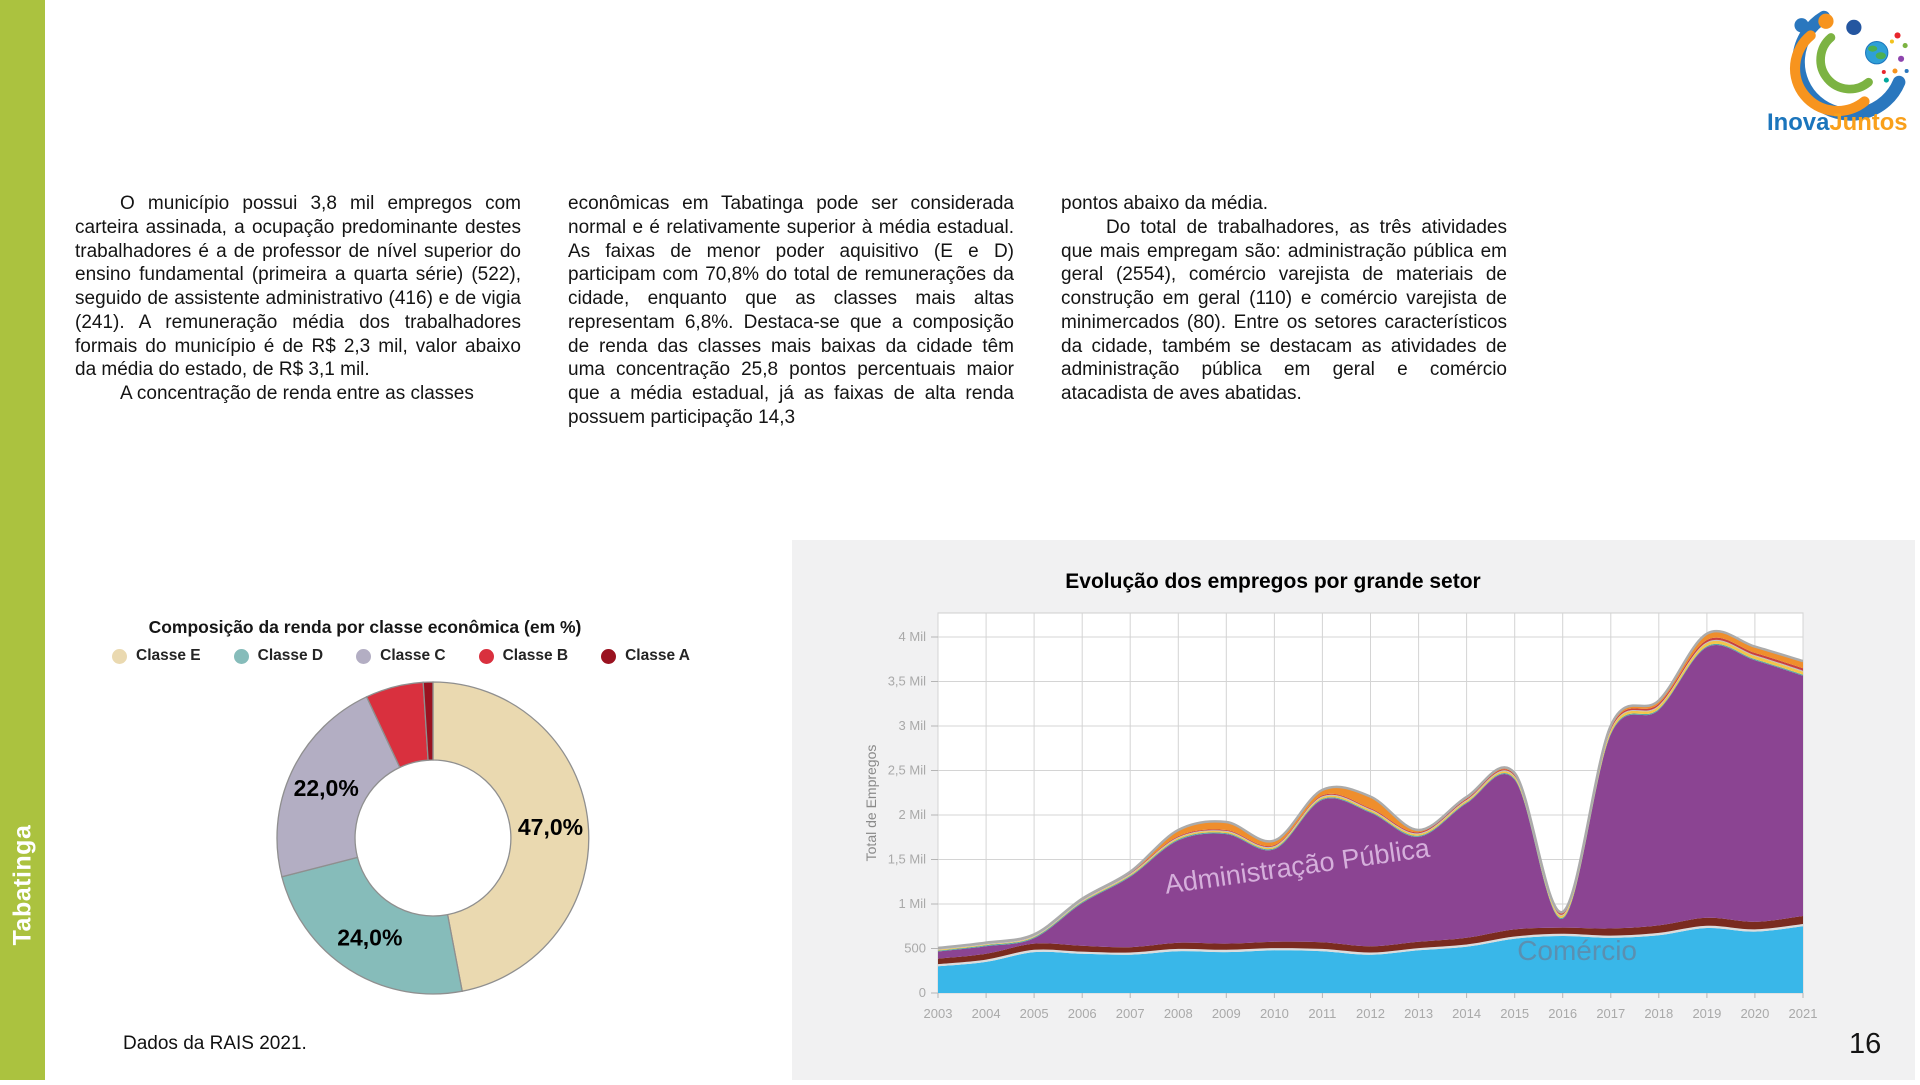 This screenshot has height=1085, width=1920. Describe the element at coordinates (1082, 1013) in the screenshot. I see `svg-text: 2006` at that location.